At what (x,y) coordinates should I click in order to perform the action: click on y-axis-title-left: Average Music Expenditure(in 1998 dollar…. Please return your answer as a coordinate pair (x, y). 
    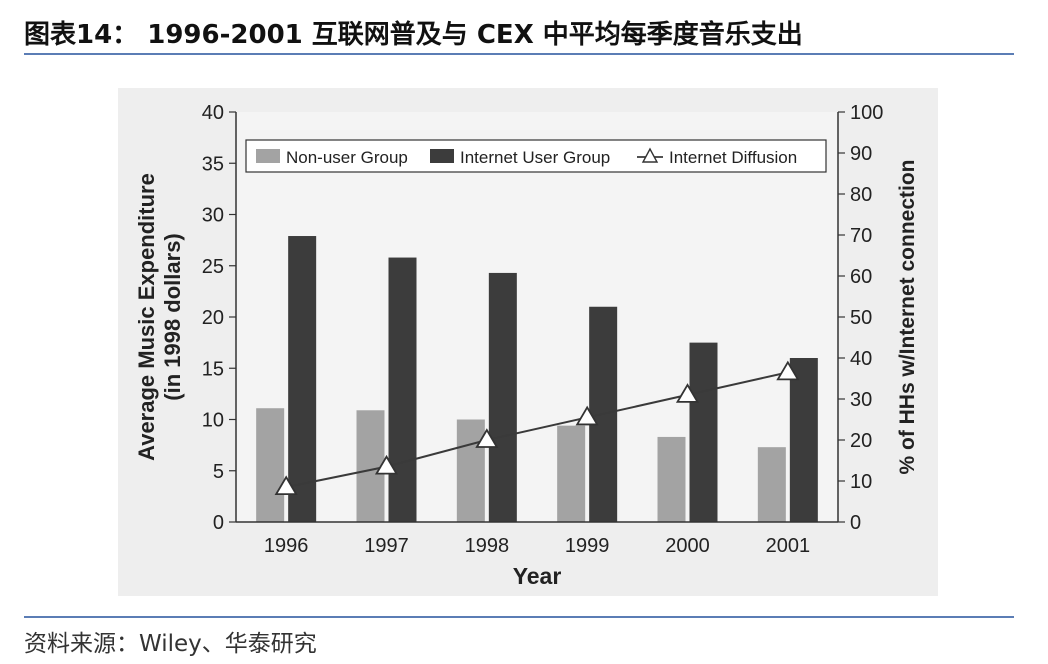
    Looking at the image, I should click on (159, 317).